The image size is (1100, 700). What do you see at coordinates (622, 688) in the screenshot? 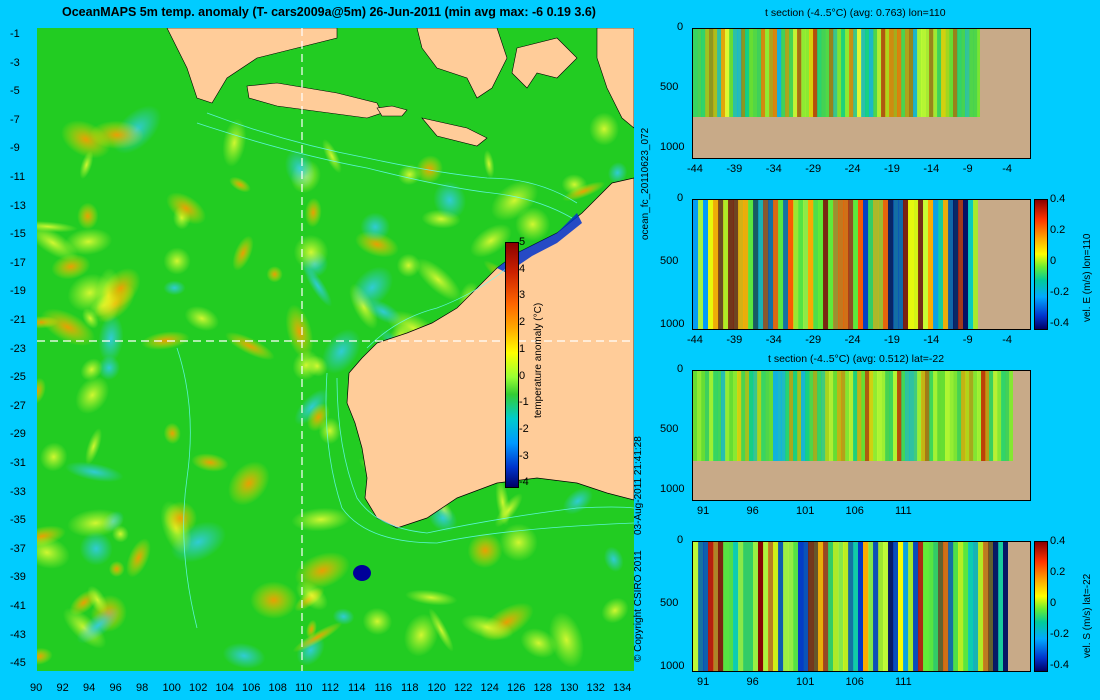
I see `lon-tick-label: 134` at bounding box center [622, 688].